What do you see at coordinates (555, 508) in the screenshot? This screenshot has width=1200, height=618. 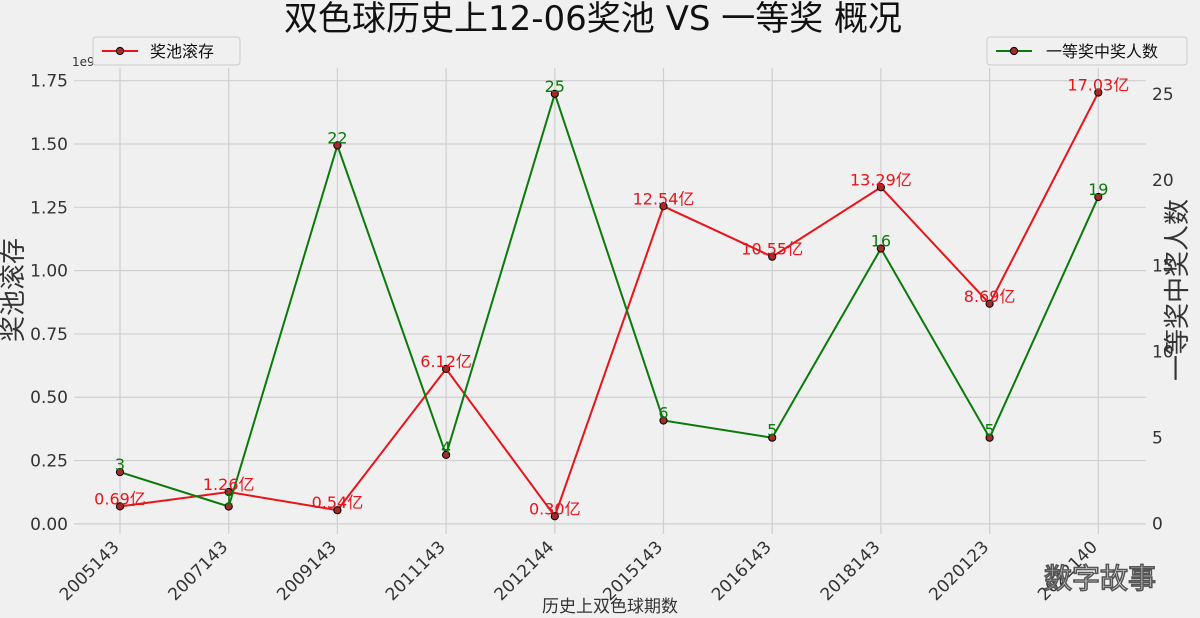 I see `series-0-data-label: 0.30亿` at bounding box center [555, 508].